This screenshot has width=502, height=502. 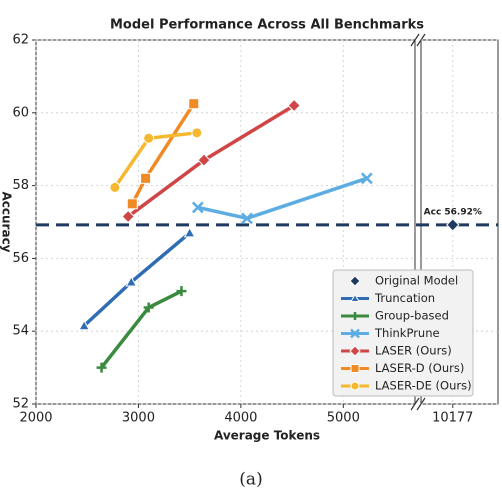 I want to click on legend-label: Truncation, so click(x=404, y=298).